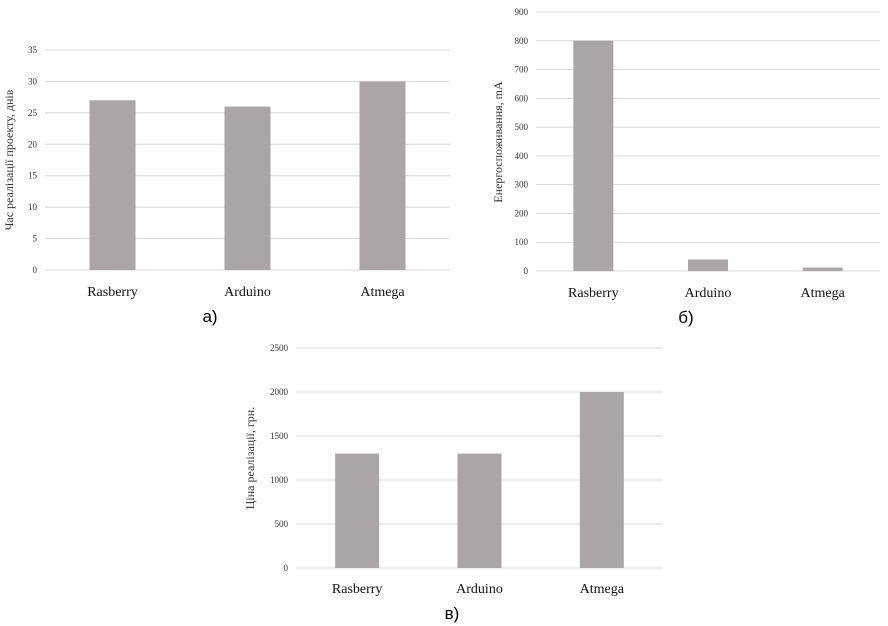  I want to click on y-tick-label: 100, so click(522, 242).